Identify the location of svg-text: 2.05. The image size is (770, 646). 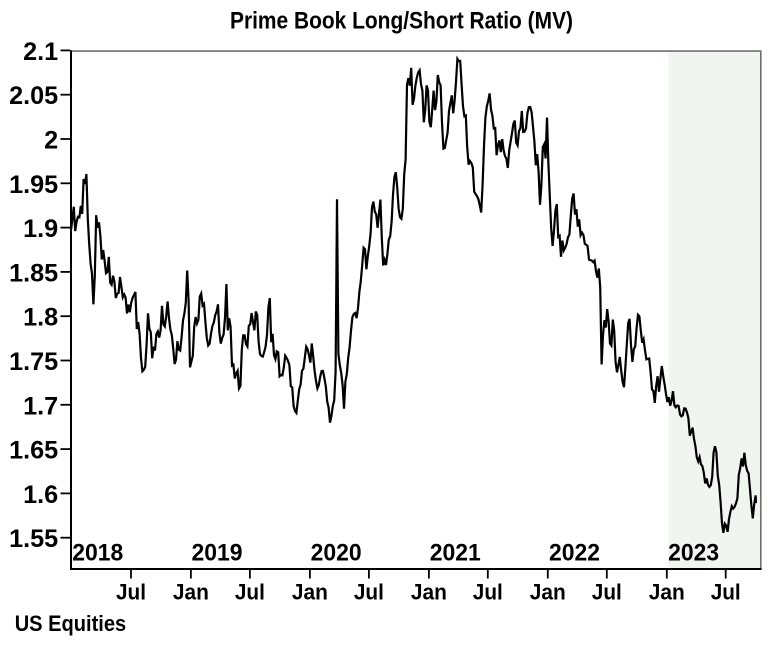
(33, 96).